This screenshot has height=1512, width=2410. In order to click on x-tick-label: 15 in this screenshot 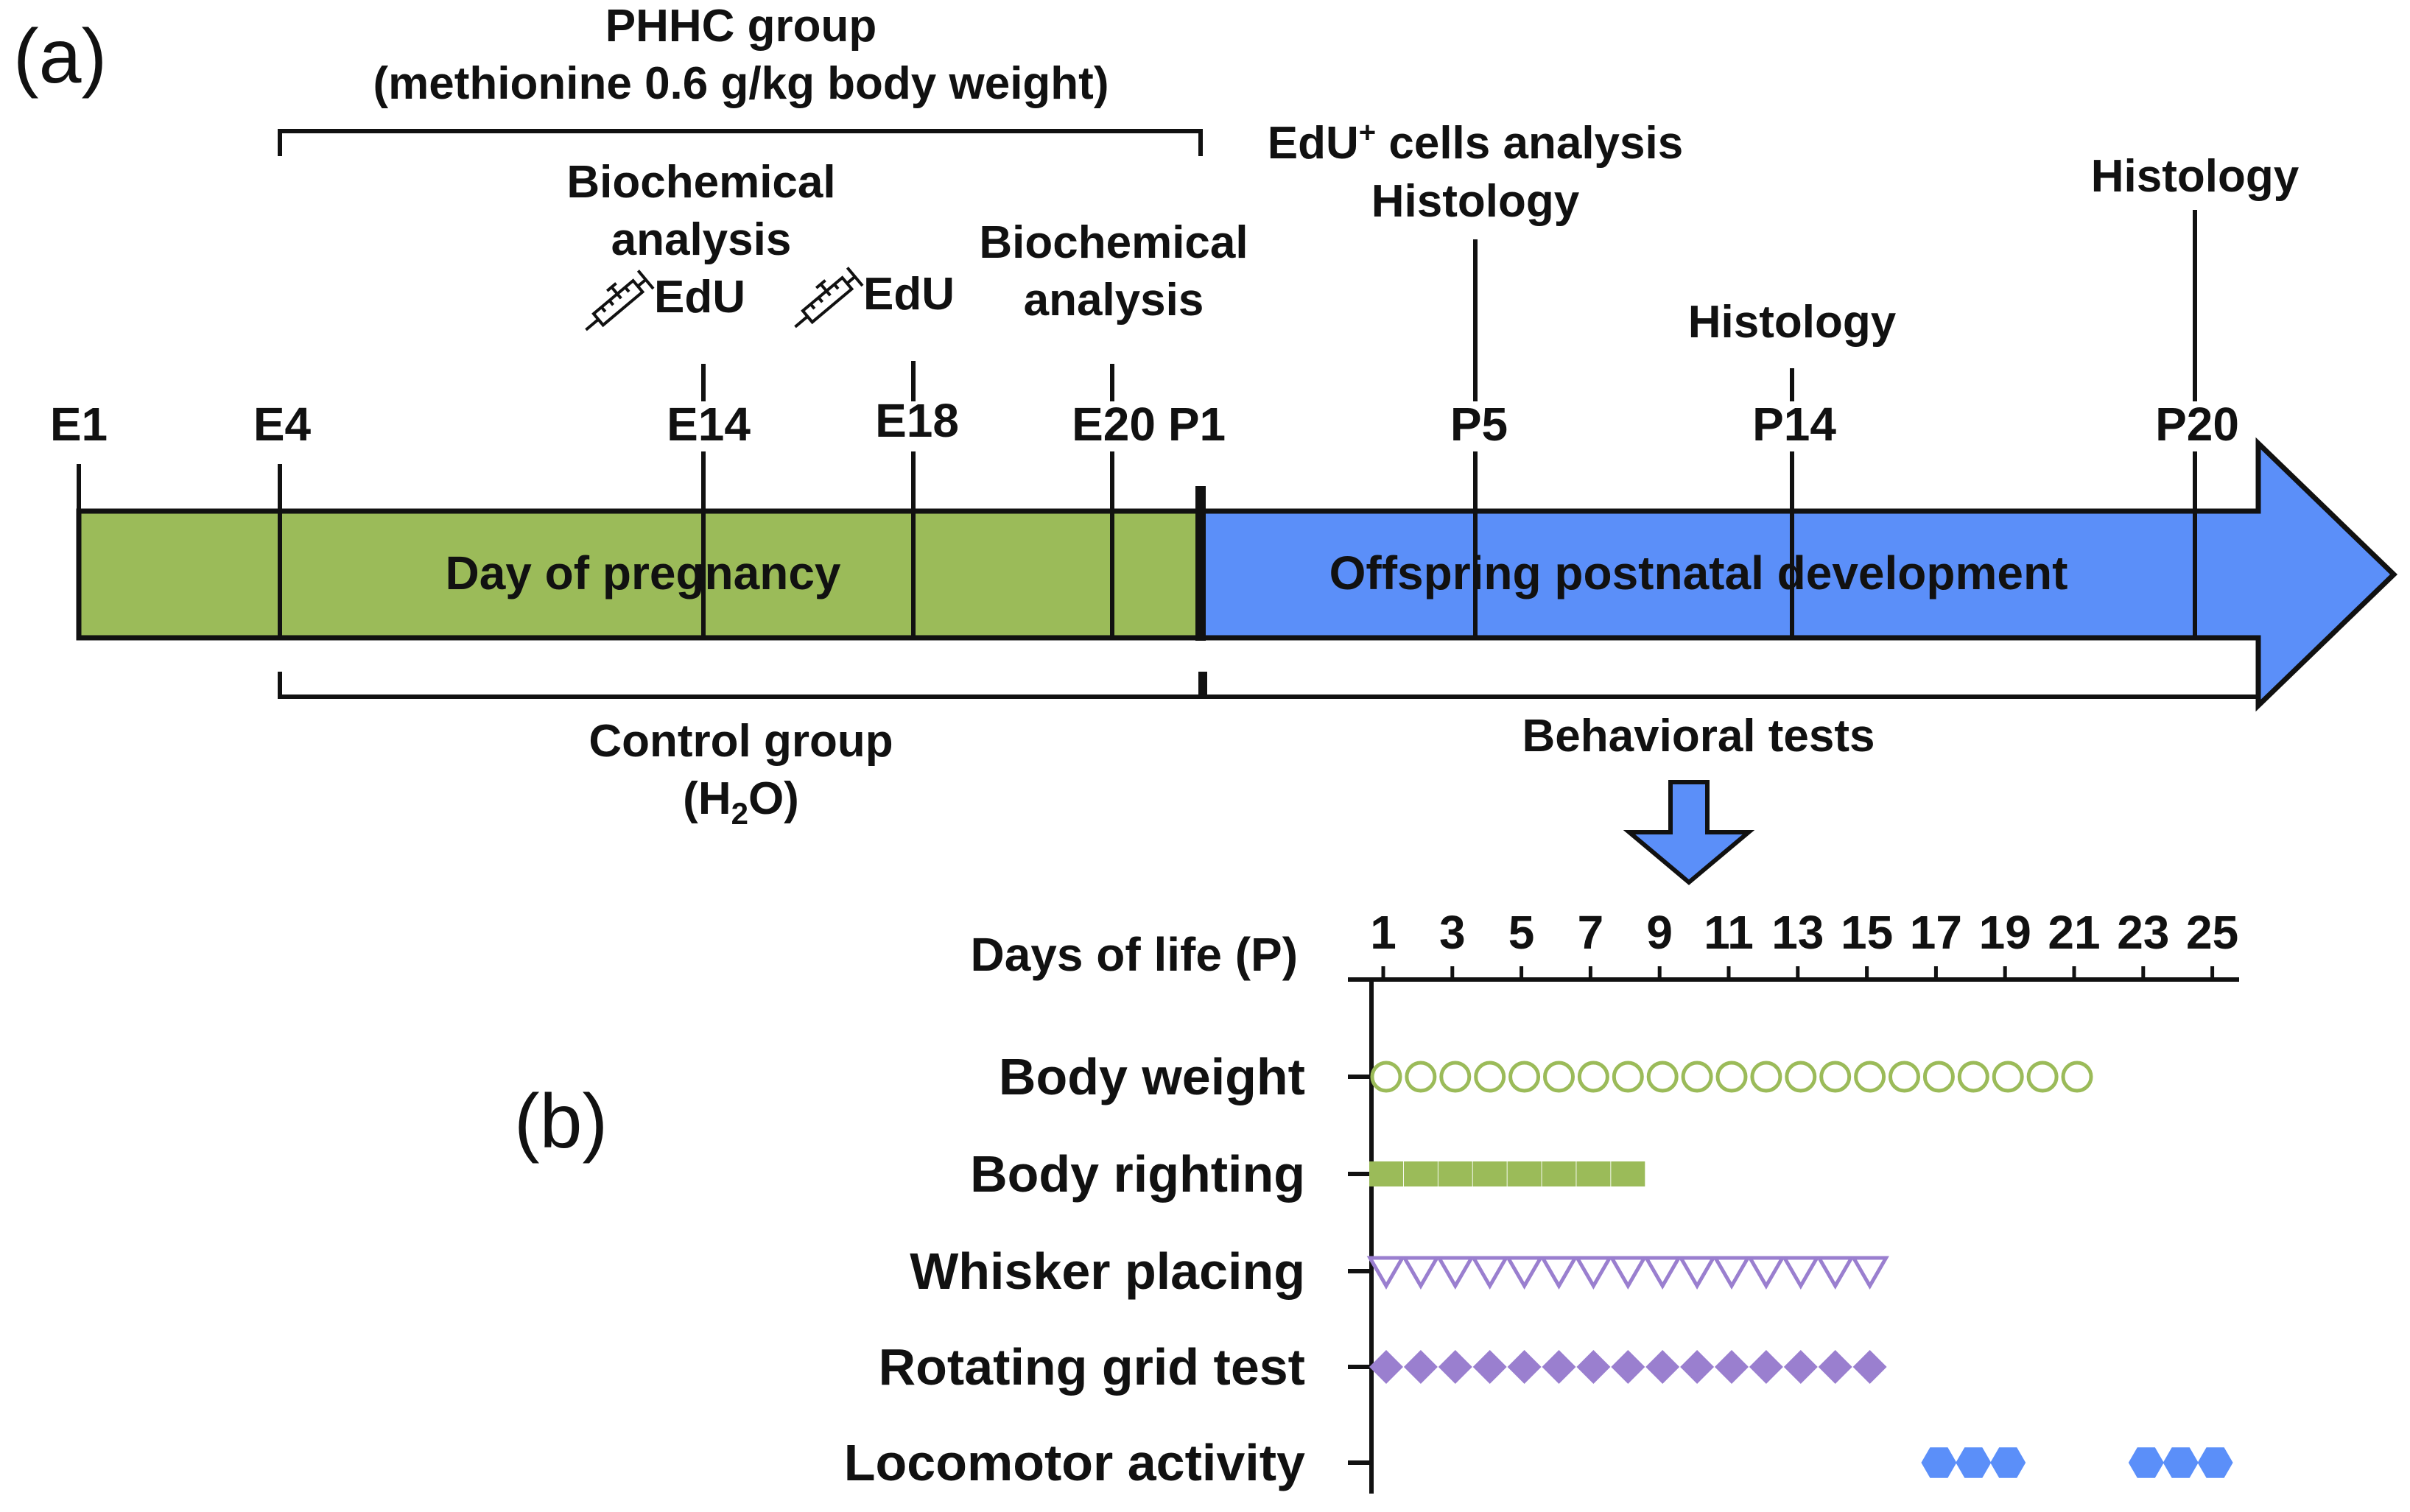, I will do `click(1867, 933)`.